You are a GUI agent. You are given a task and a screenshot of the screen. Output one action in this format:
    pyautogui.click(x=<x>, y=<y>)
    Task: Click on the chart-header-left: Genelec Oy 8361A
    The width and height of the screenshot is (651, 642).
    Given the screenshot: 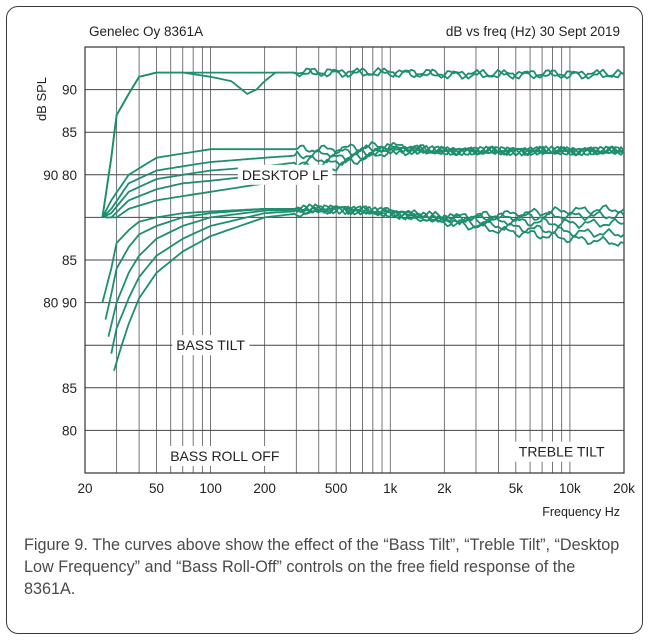 What is the action you would take?
    pyautogui.click(x=146, y=31)
    